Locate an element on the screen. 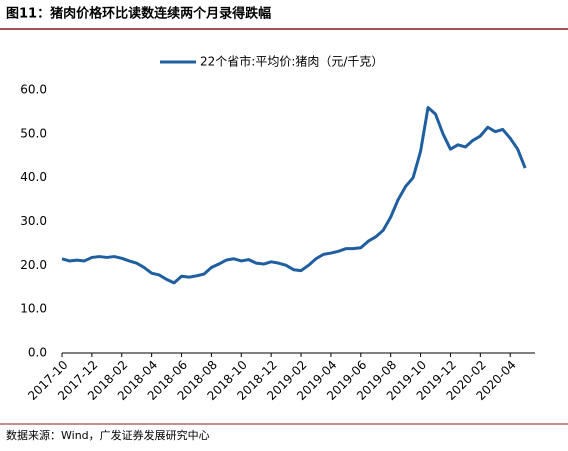  y-tick-label: 40.0 is located at coordinates (33, 177).